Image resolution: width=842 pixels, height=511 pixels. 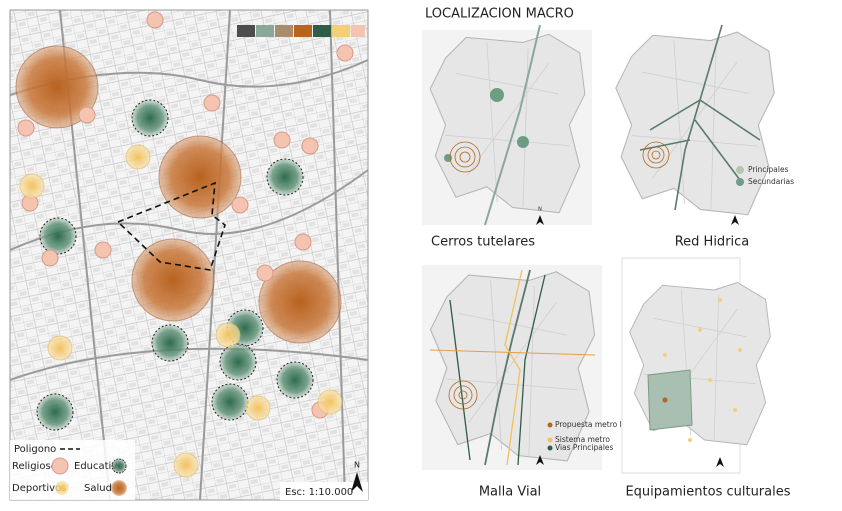 What do you see at coordinates (510, 492) in the screenshot?
I see `caption: Malla Vial` at bounding box center [510, 492].